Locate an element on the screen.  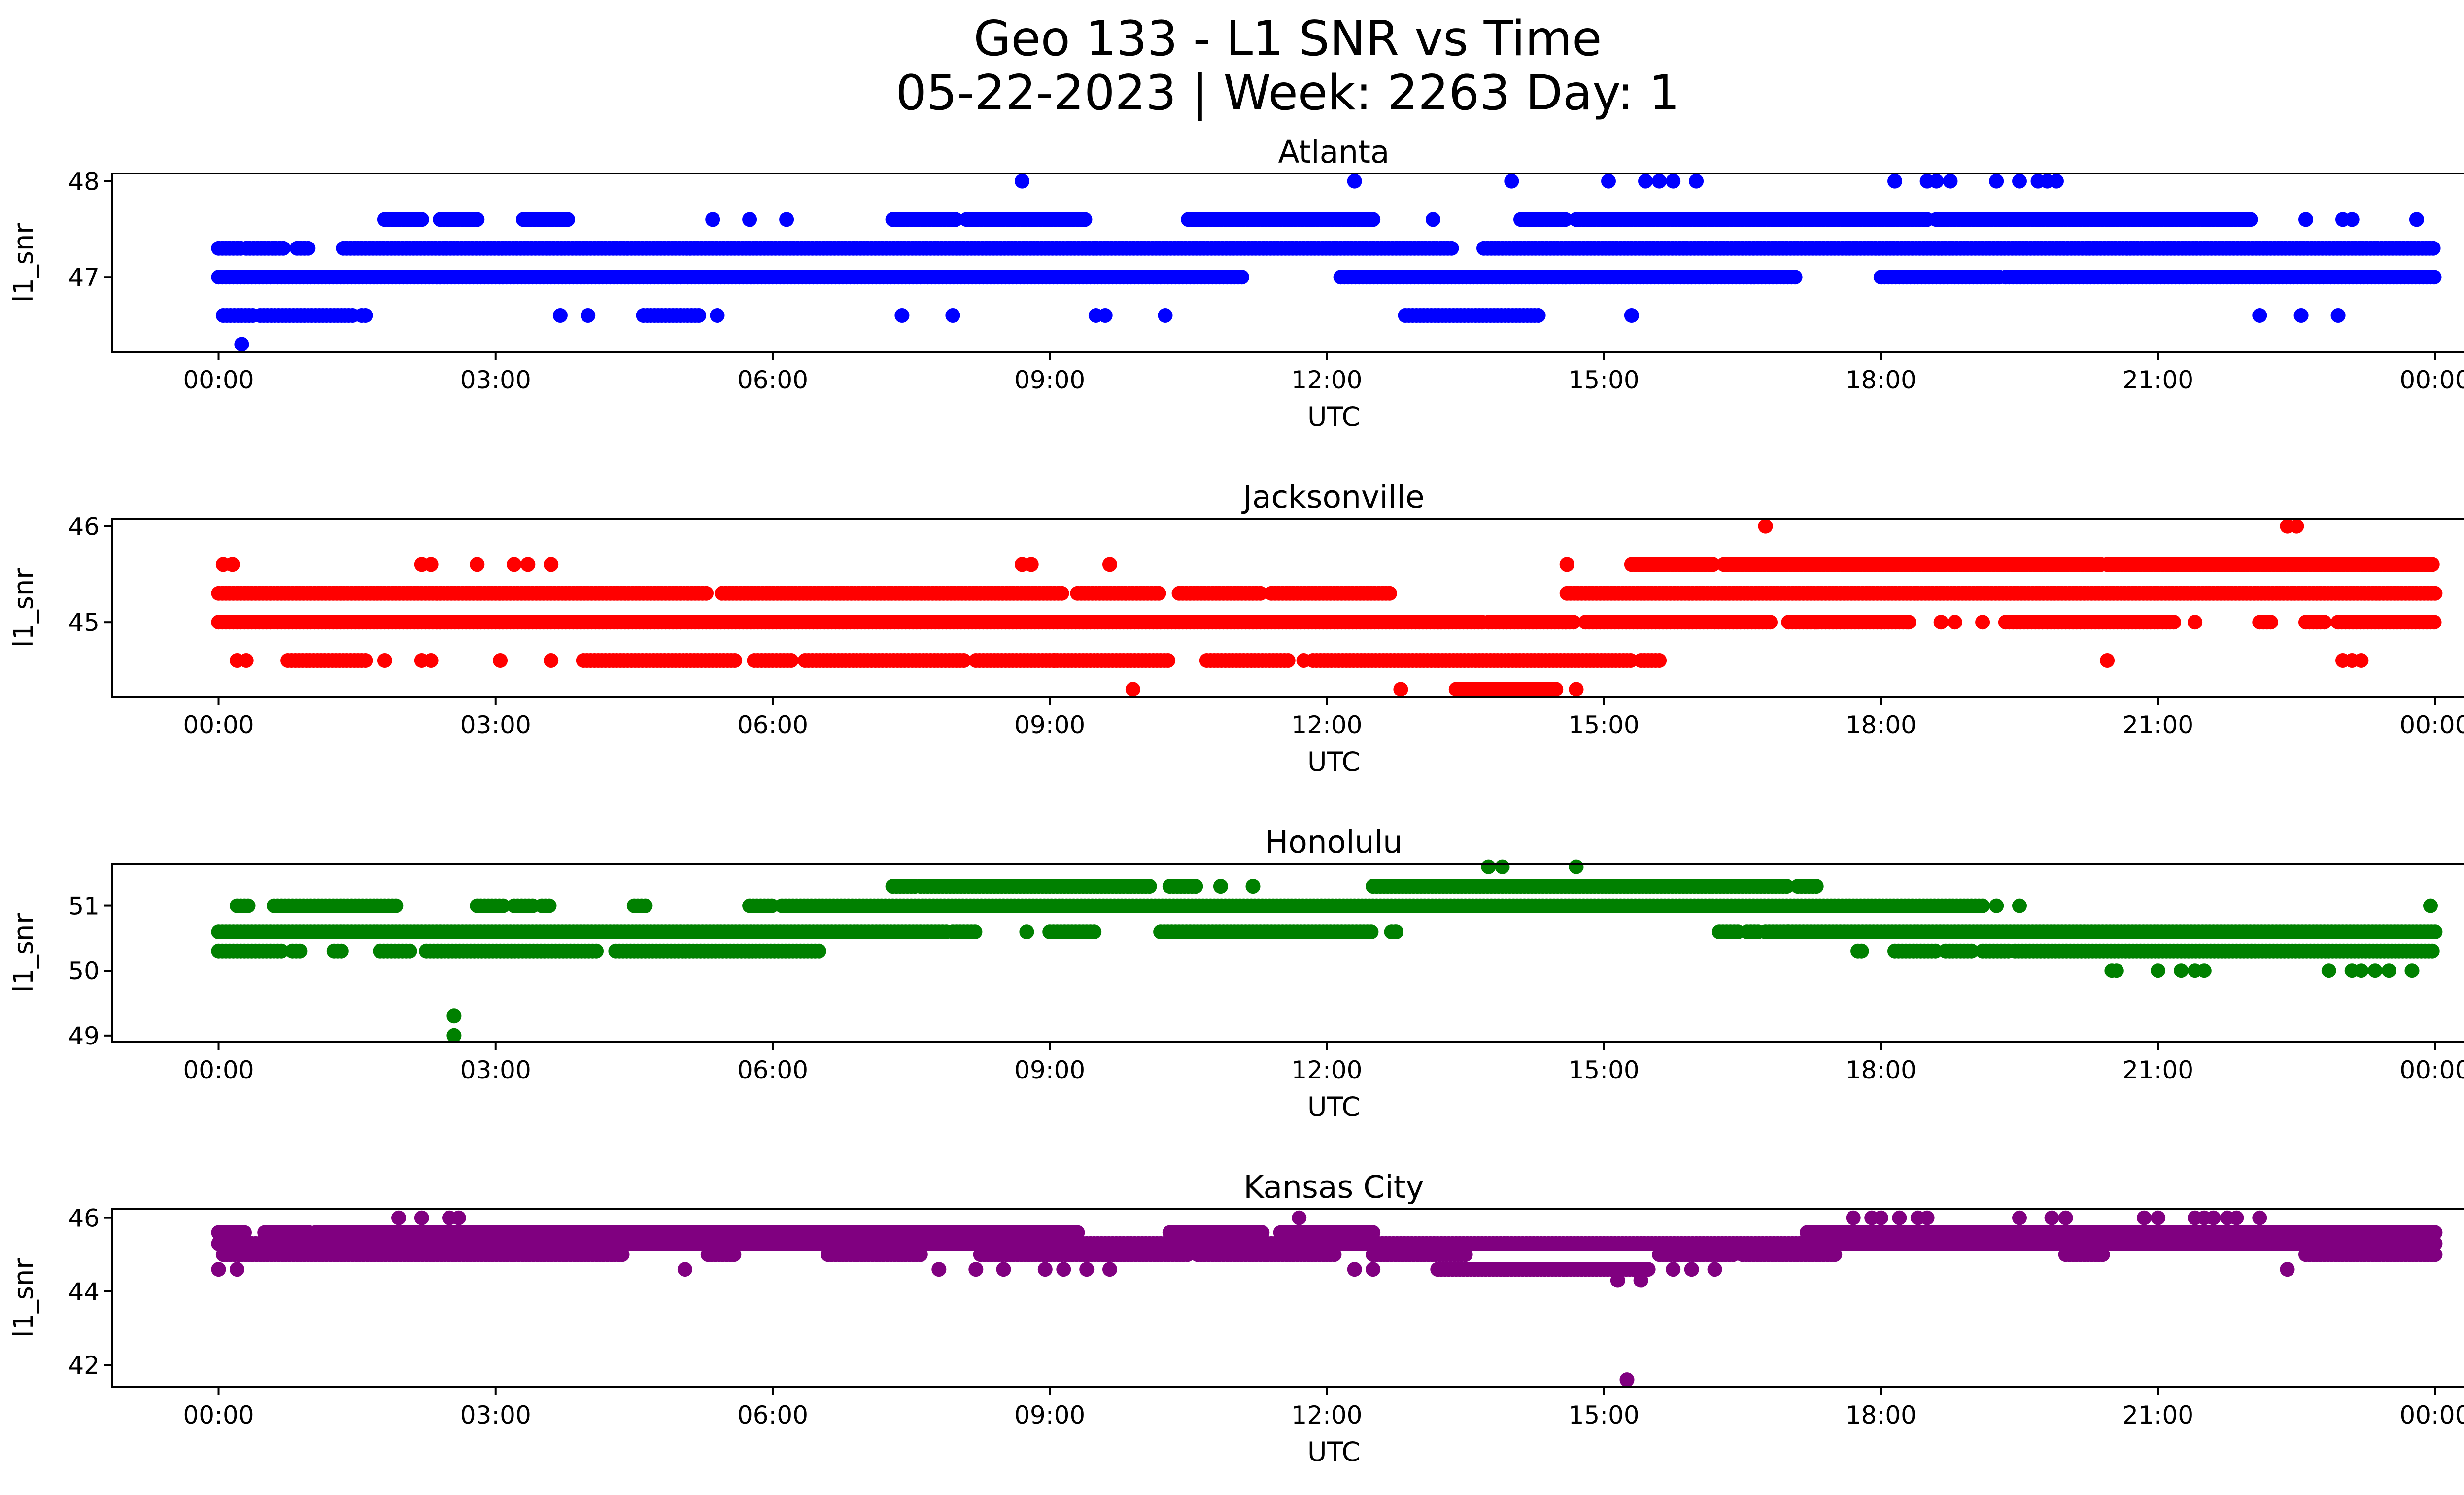
subplot-title: Honolulu is located at coordinates (1334, 842).